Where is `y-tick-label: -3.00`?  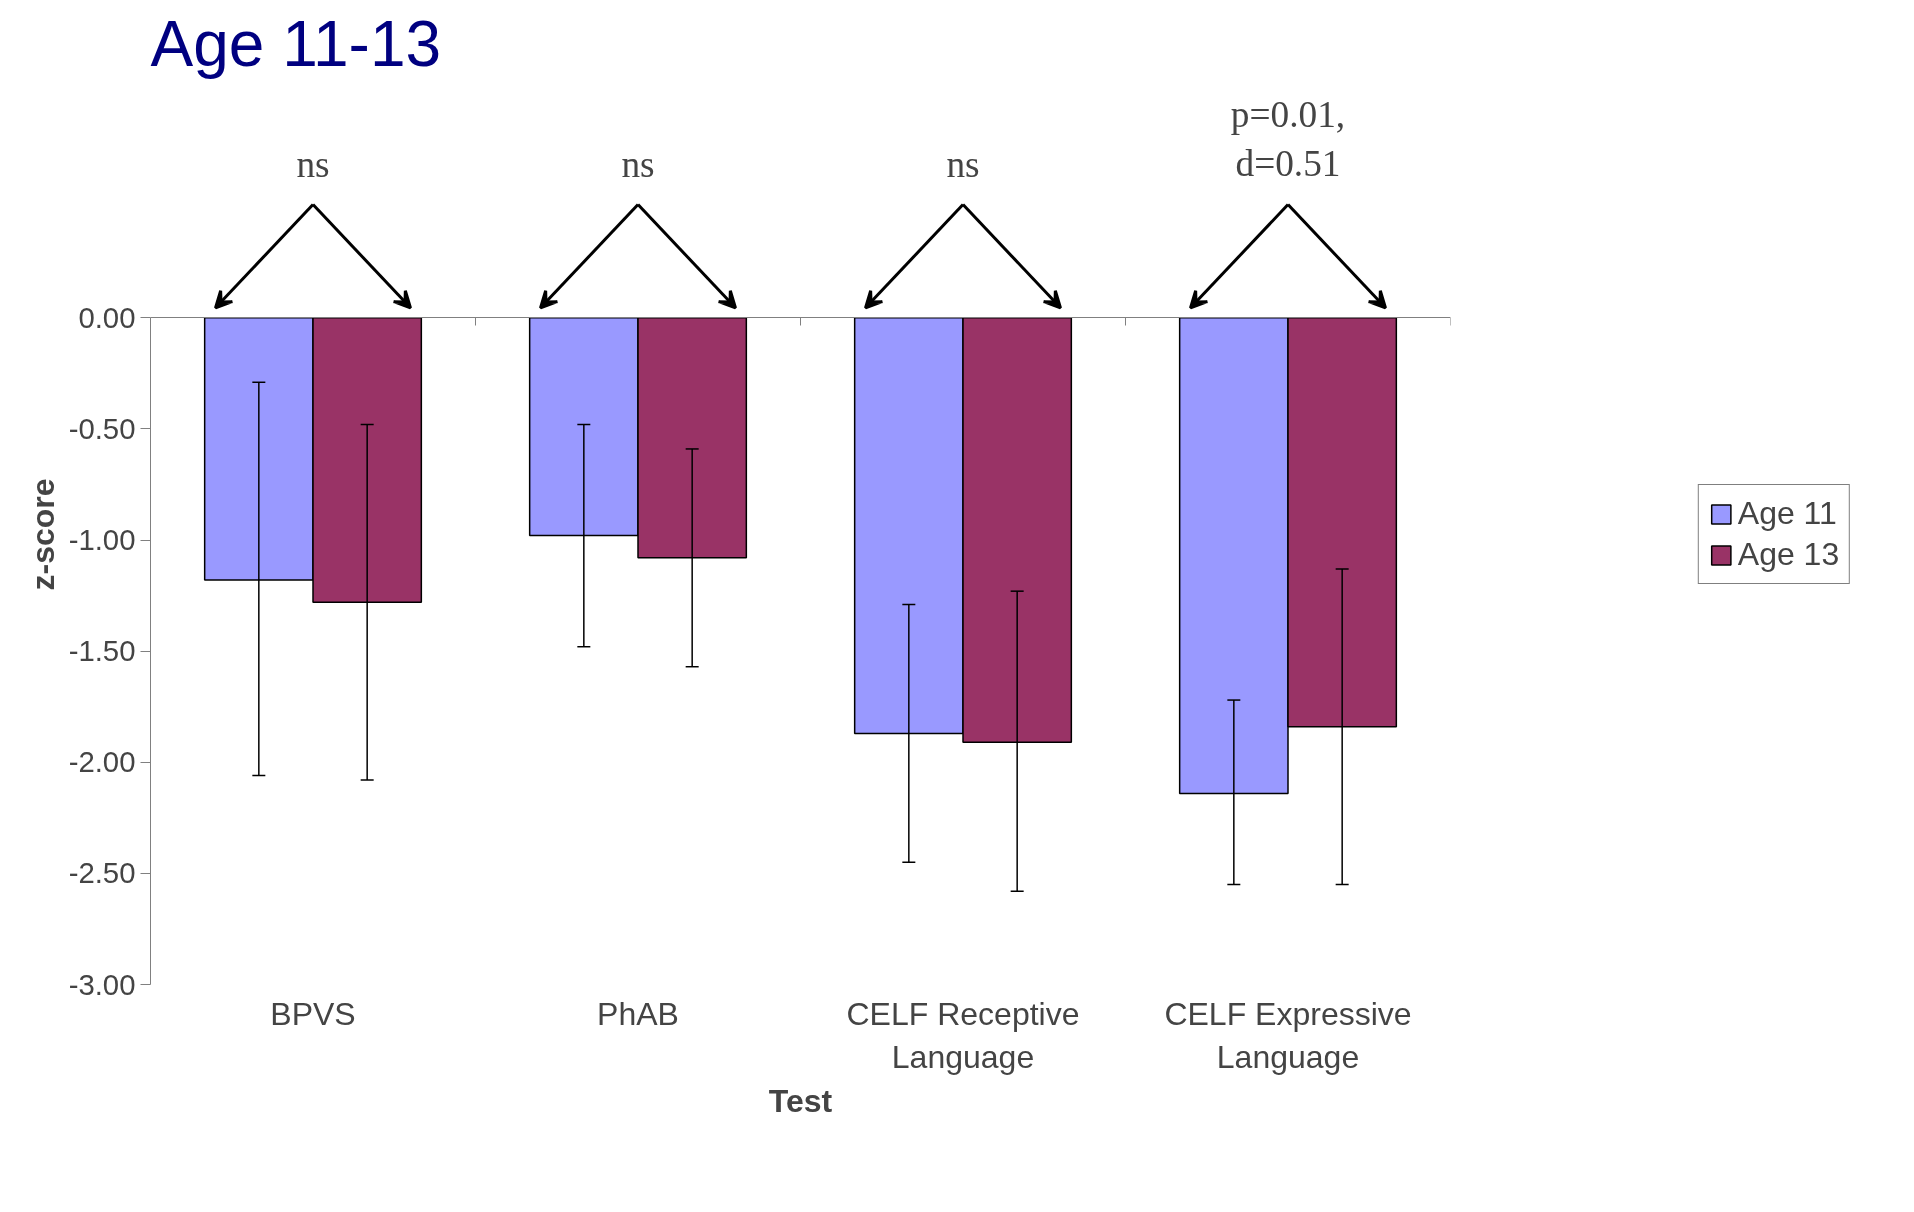
y-tick-label: -3.00 is located at coordinates (102, 984).